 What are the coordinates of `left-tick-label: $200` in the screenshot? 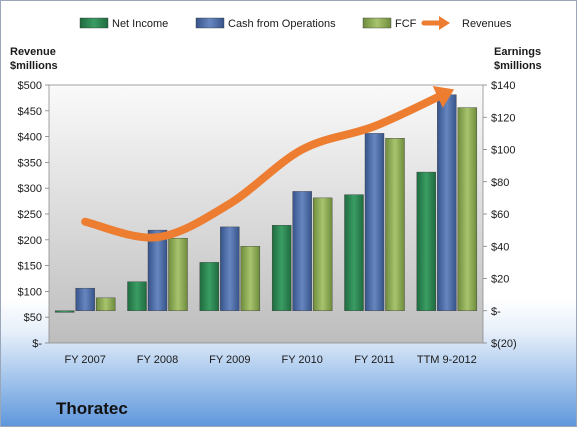 It's located at (30, 241).